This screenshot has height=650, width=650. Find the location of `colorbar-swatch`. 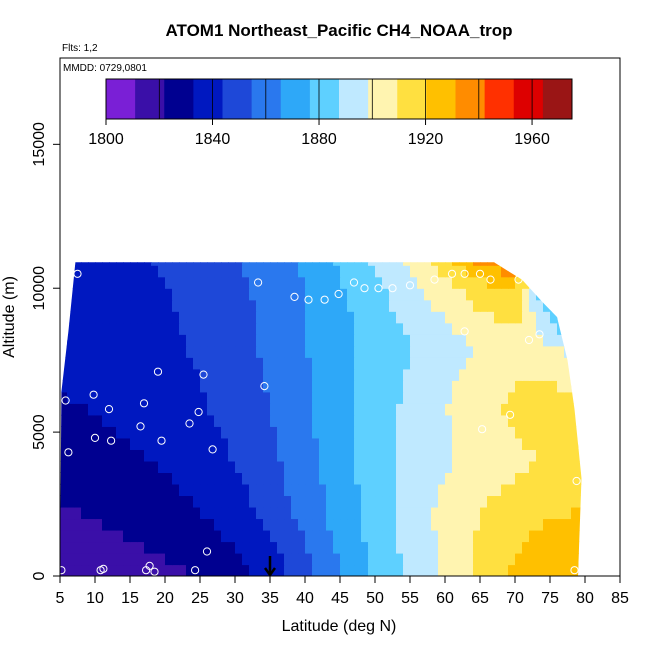

colorbar-swatch is located at coordinates (557, 99).